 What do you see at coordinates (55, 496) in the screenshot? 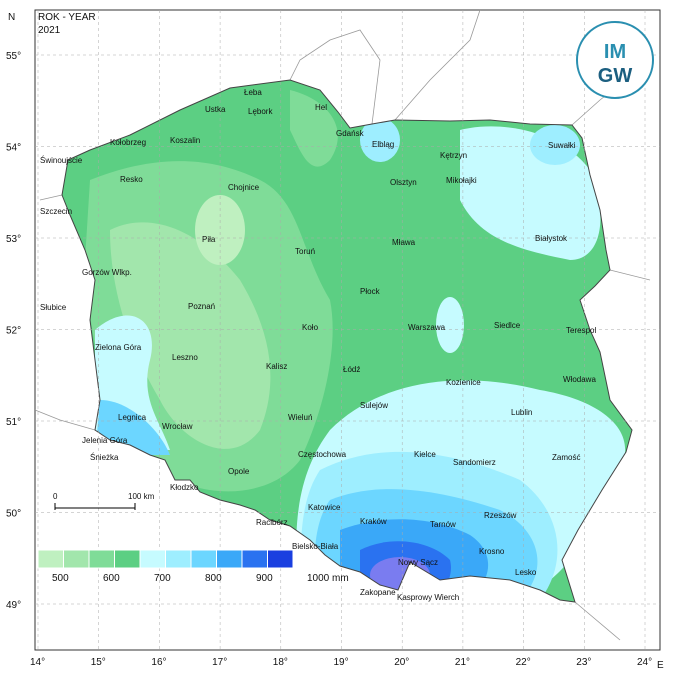
I see `scale-label: 0` at bounding box center [55, 496].